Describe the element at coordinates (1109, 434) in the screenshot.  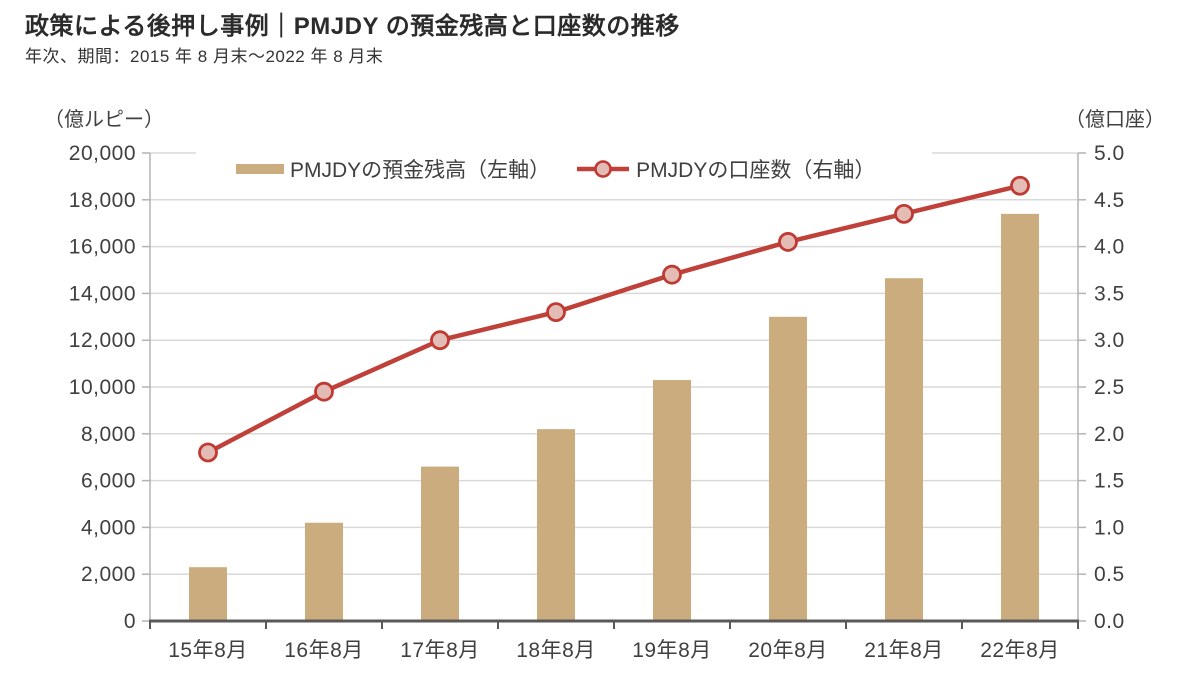
I see `right-axis-tick-label: 2.0` at that location.